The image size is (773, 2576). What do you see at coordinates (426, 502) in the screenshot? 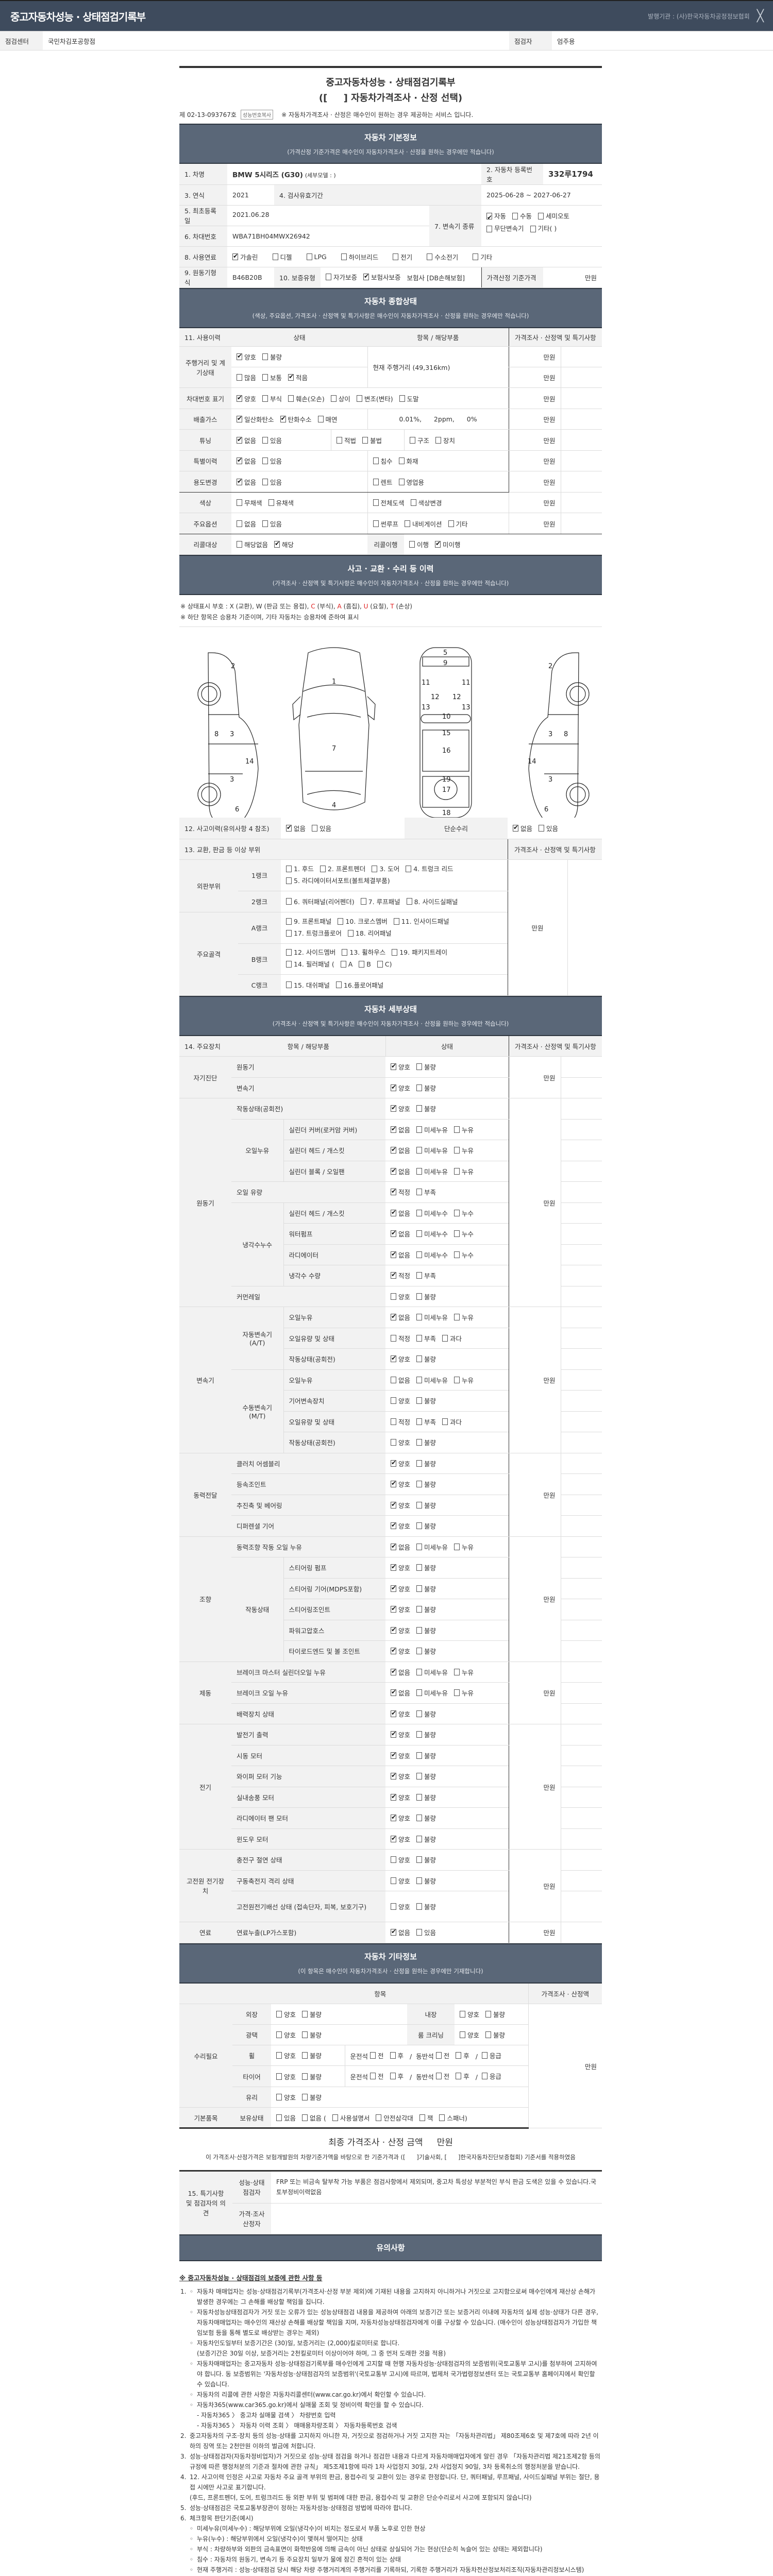
I see `checkbox-option: 색상변경` at bounding box center [426, 502].